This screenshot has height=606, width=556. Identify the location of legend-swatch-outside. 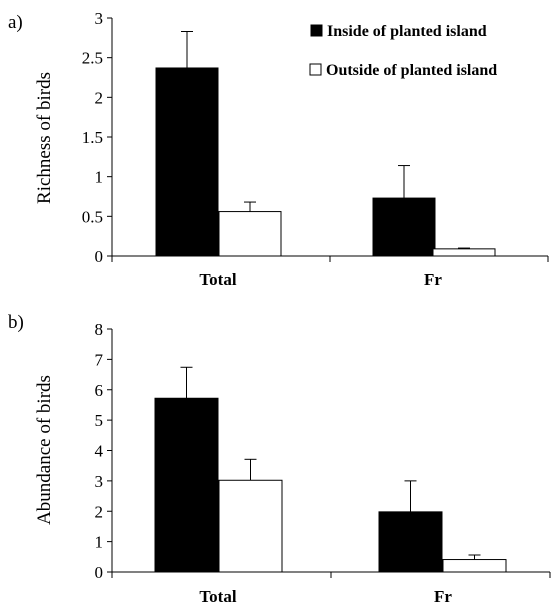
(315, 69).